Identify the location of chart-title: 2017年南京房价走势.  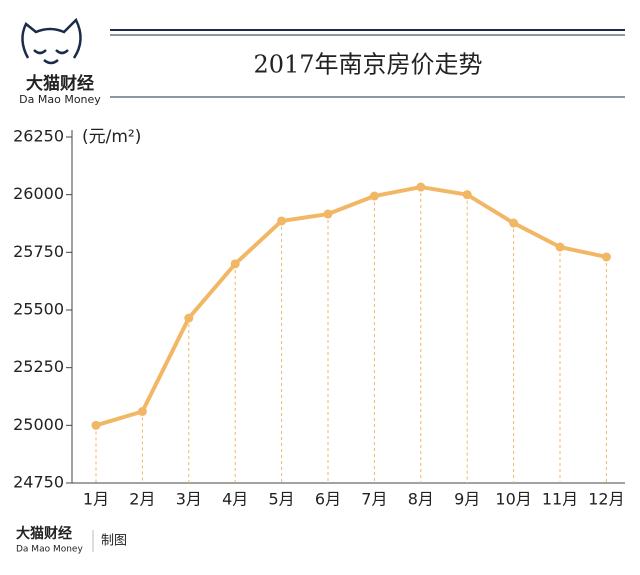
(367, 65).